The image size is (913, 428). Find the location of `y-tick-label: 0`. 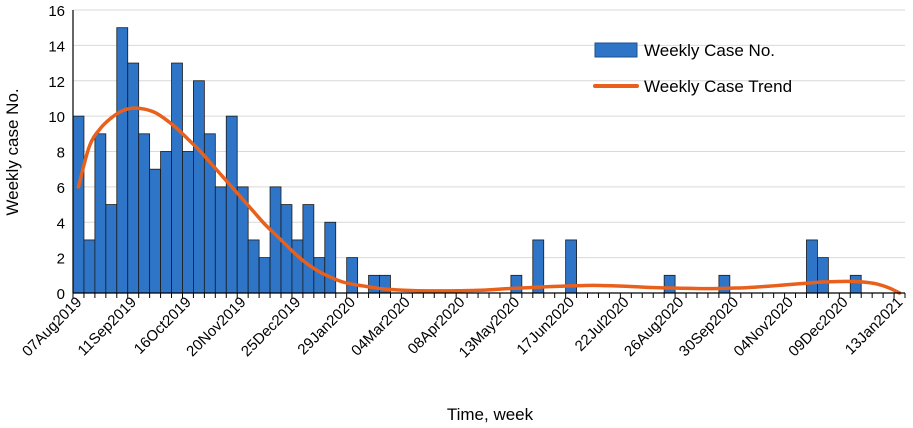

y-tick-label: 0 is located at coordinates (61, 294).